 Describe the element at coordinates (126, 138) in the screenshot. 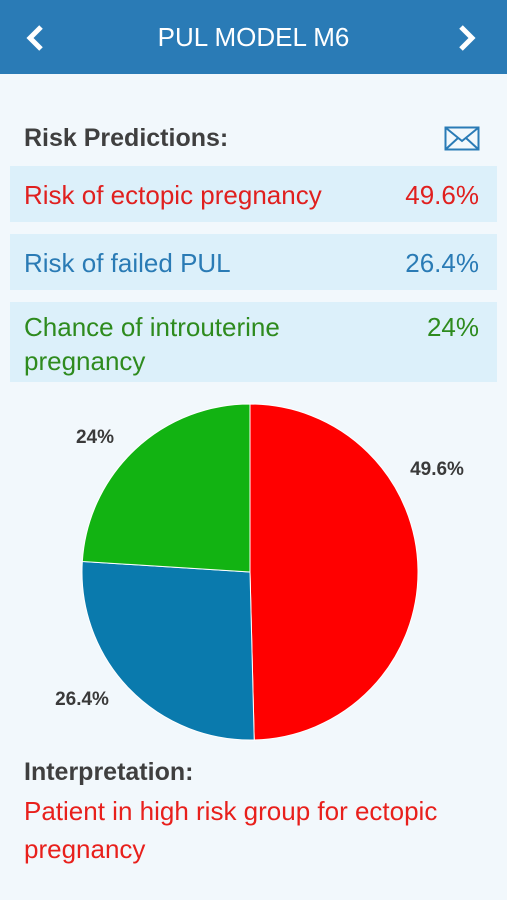

I see `section-title: Risk Predictions:` at that location.